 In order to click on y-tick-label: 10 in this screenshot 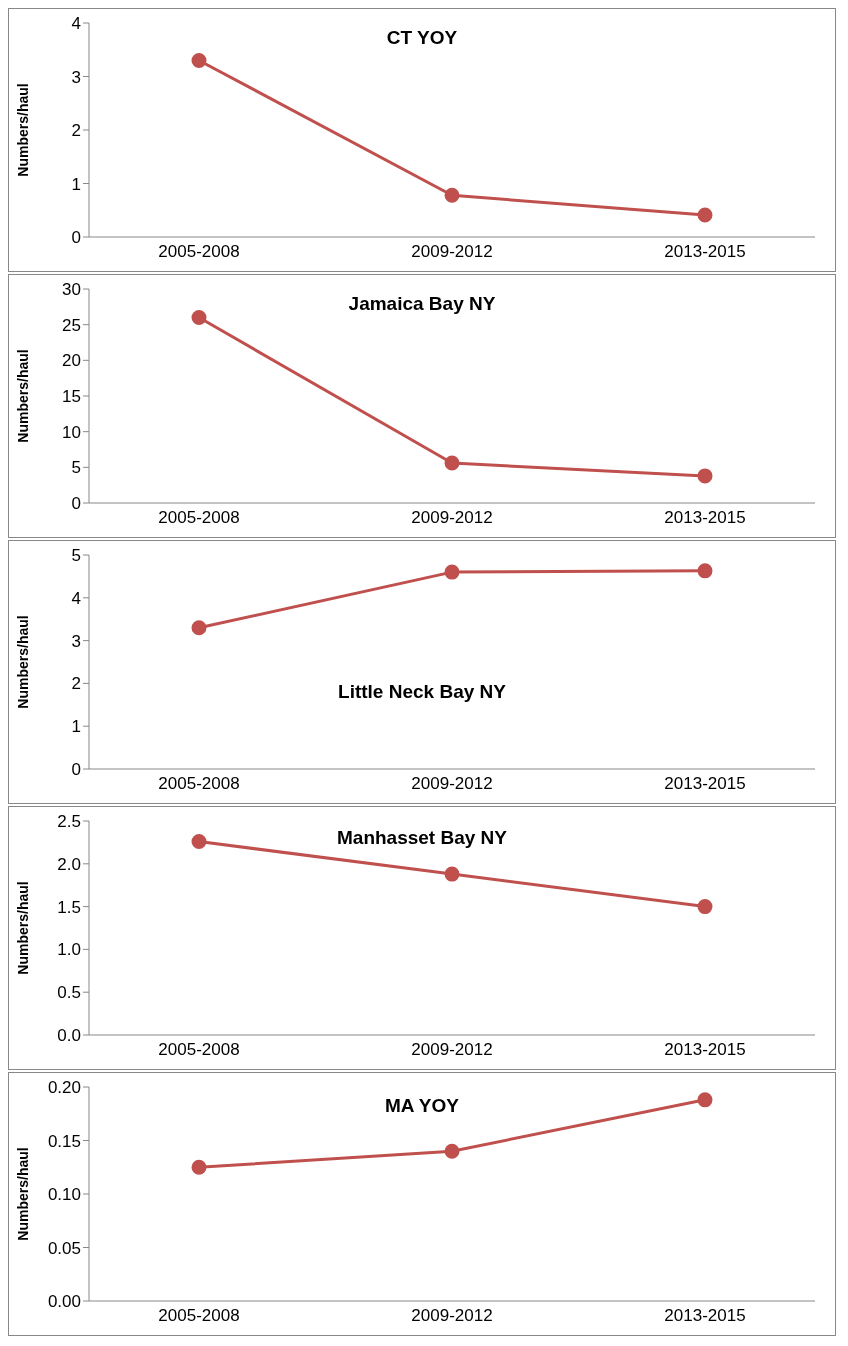, I will do `click(71, 432)`.